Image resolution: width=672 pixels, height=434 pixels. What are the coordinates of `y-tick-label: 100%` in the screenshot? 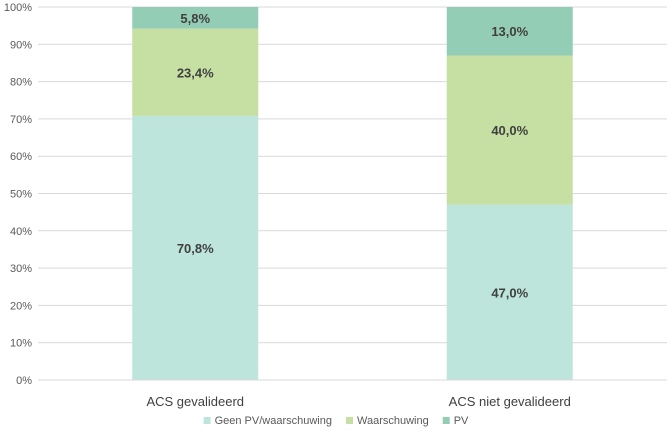 It's located at (18, 8).